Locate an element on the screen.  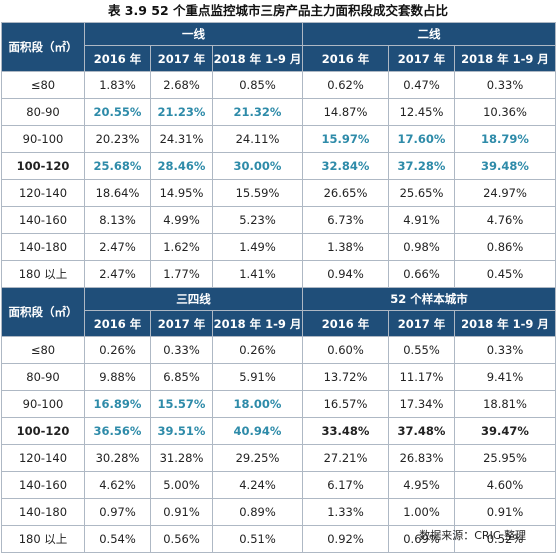
share-value: 24.11% is located at coordinates (257, 139).